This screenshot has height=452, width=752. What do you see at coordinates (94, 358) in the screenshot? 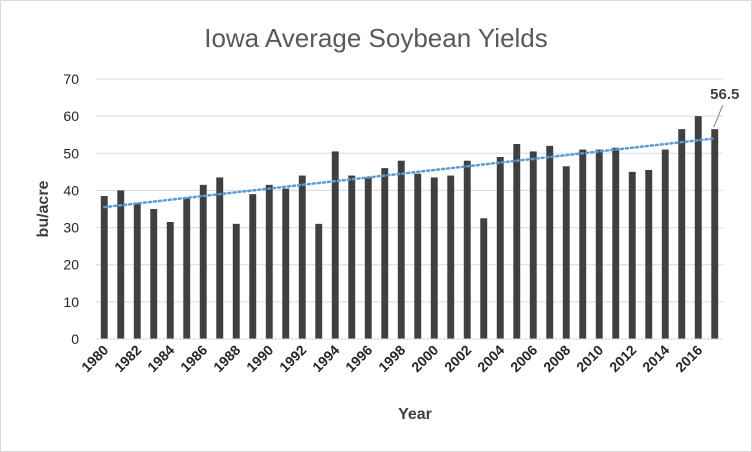
I see `x-tick-label: 1980` at bounding box center [94, 358].